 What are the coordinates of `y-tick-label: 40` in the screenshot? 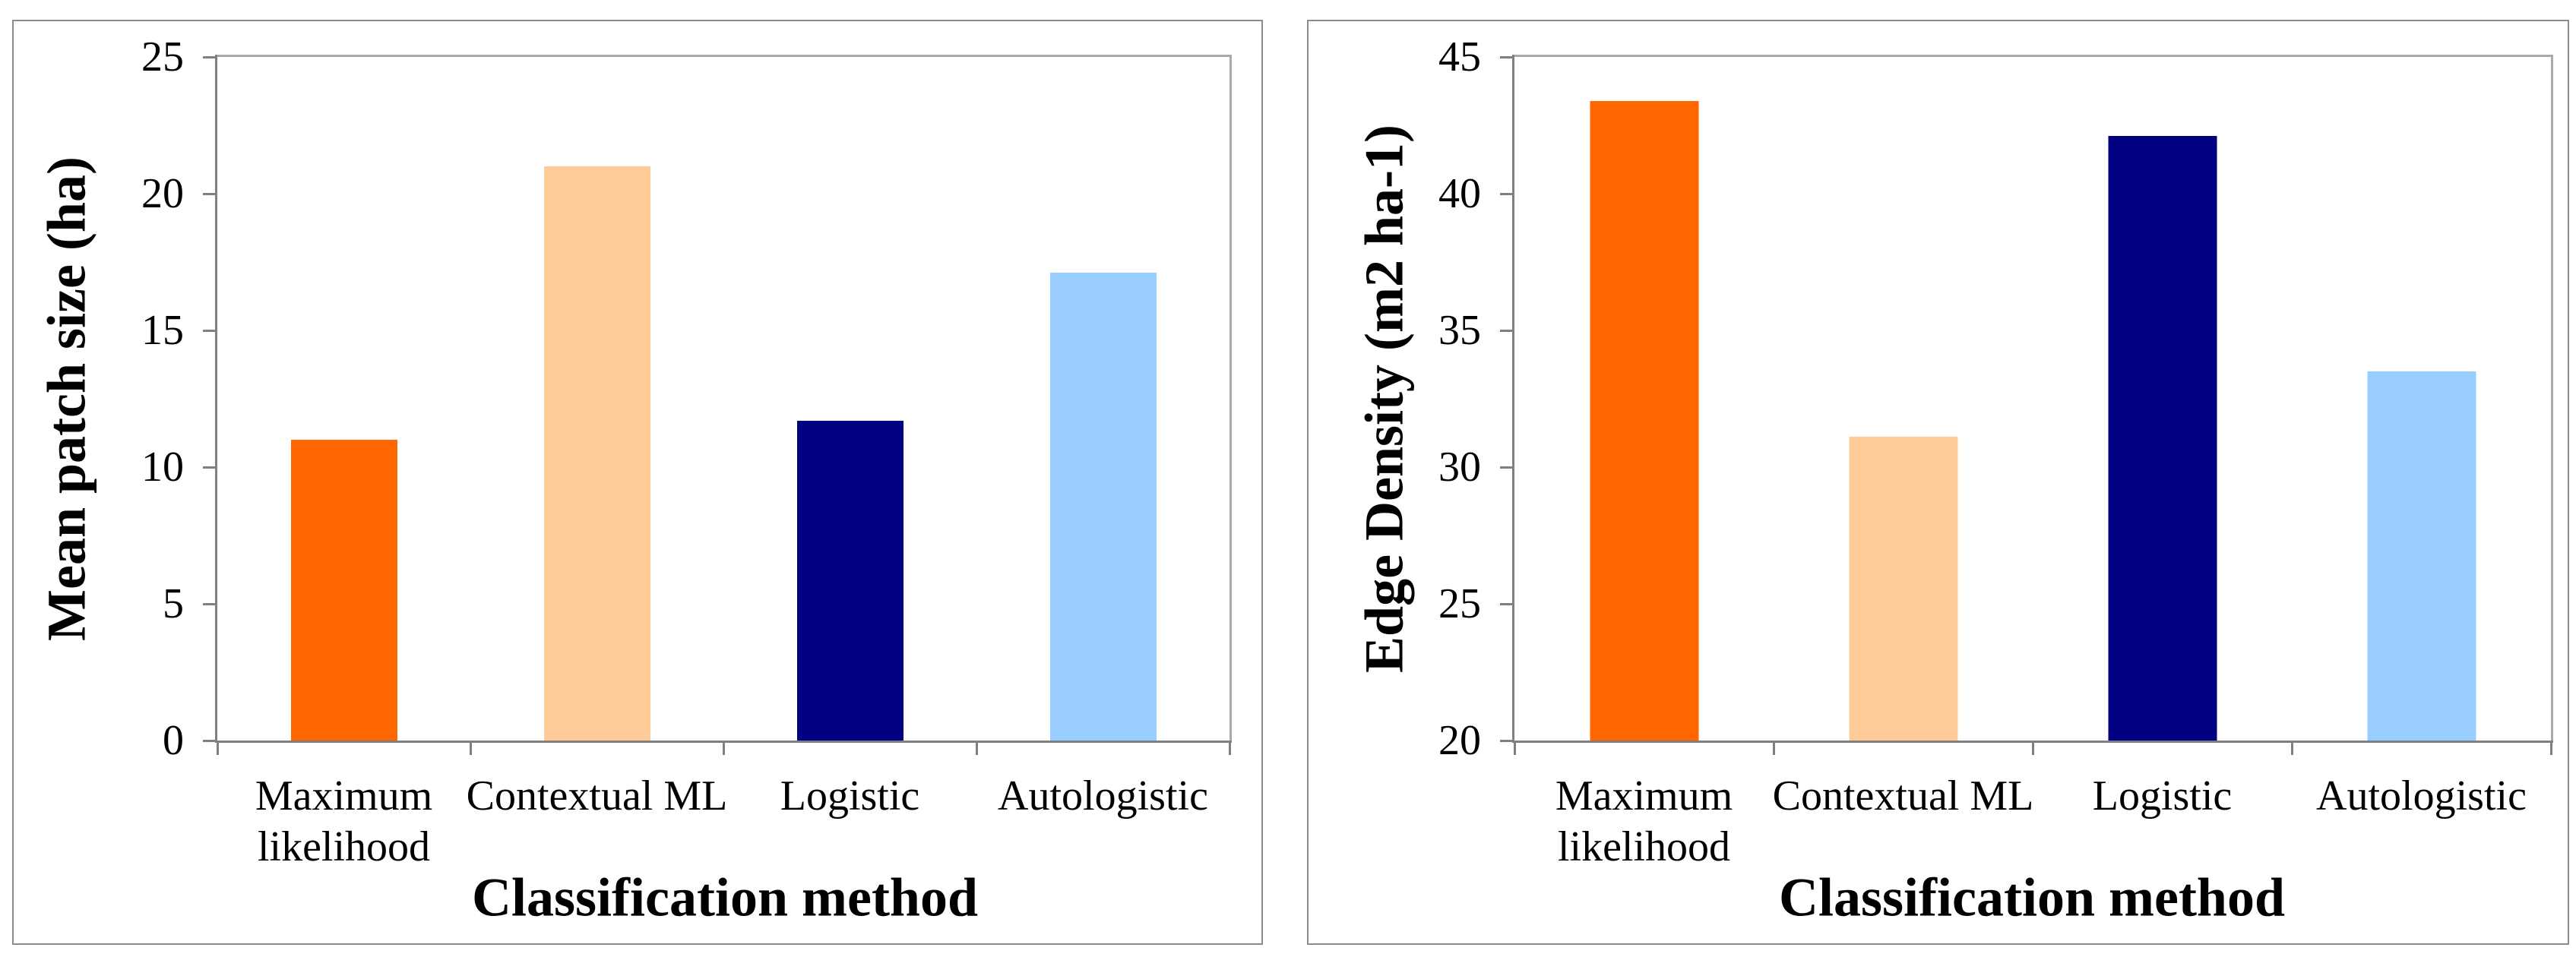 It's located at (1459, 193).